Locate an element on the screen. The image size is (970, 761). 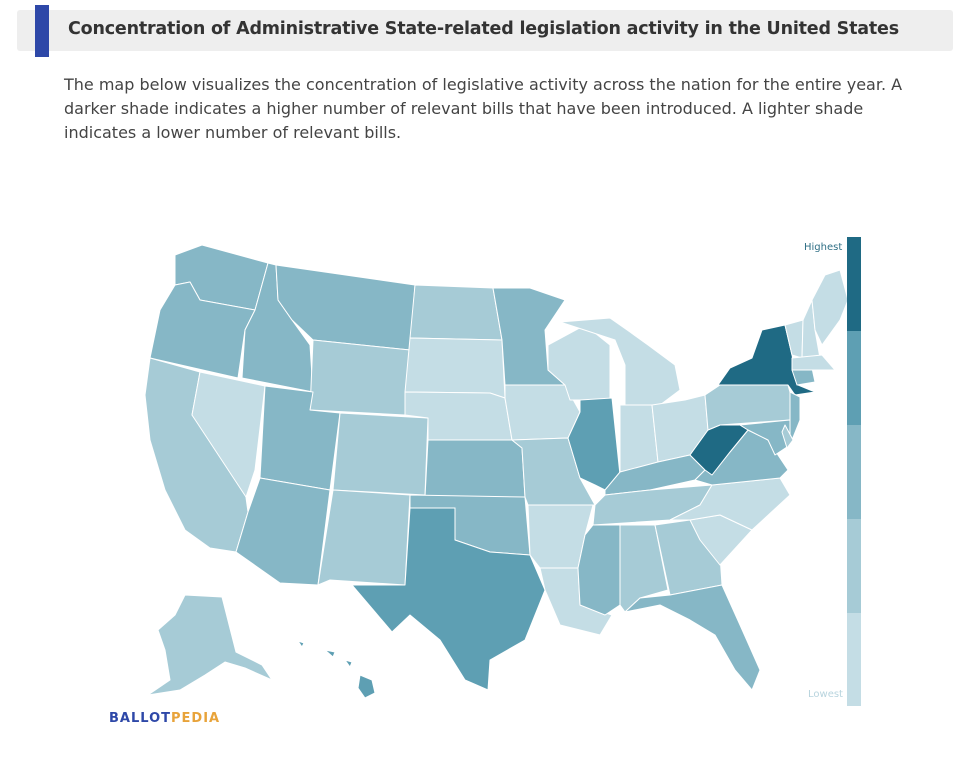
legend-swatch-highest is located at coordinates (854, 284).